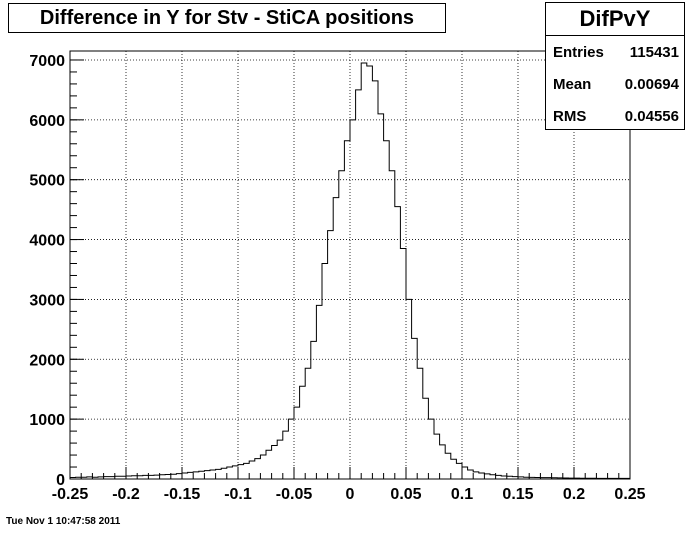  Describe the element at coordinates (615, 116) in the screenshot. I see `stats-rms-row: RMS 0.04556` at that location.